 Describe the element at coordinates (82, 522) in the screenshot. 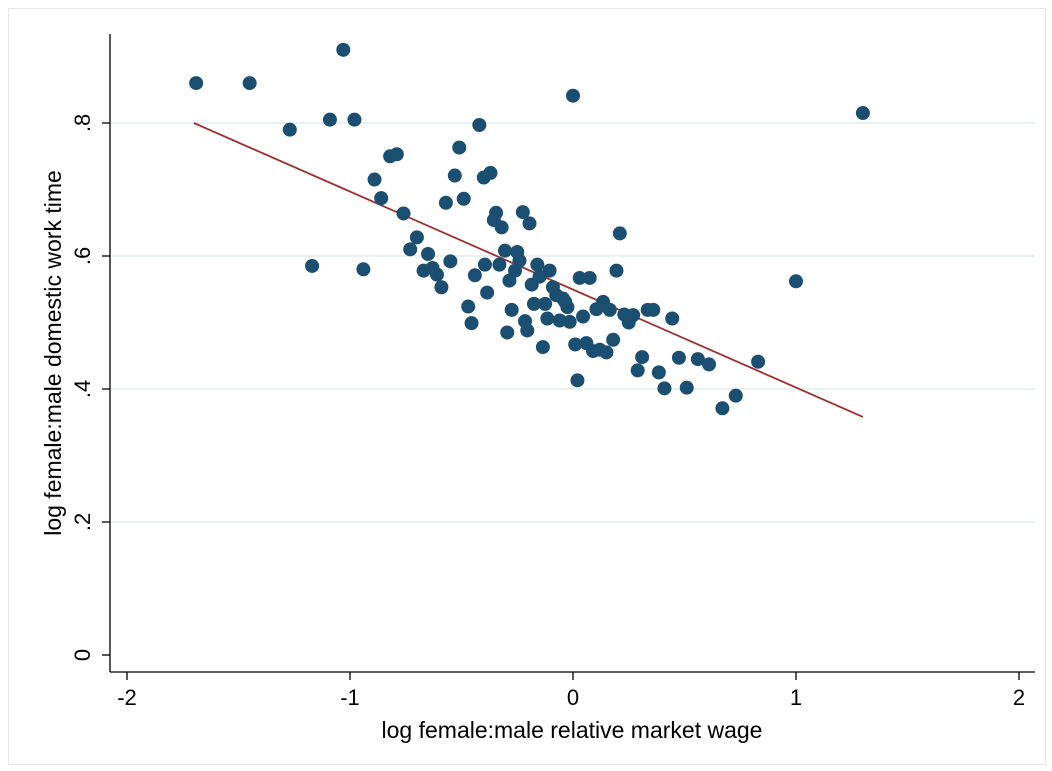

I see `y-tick-label-1: .2` at that location.